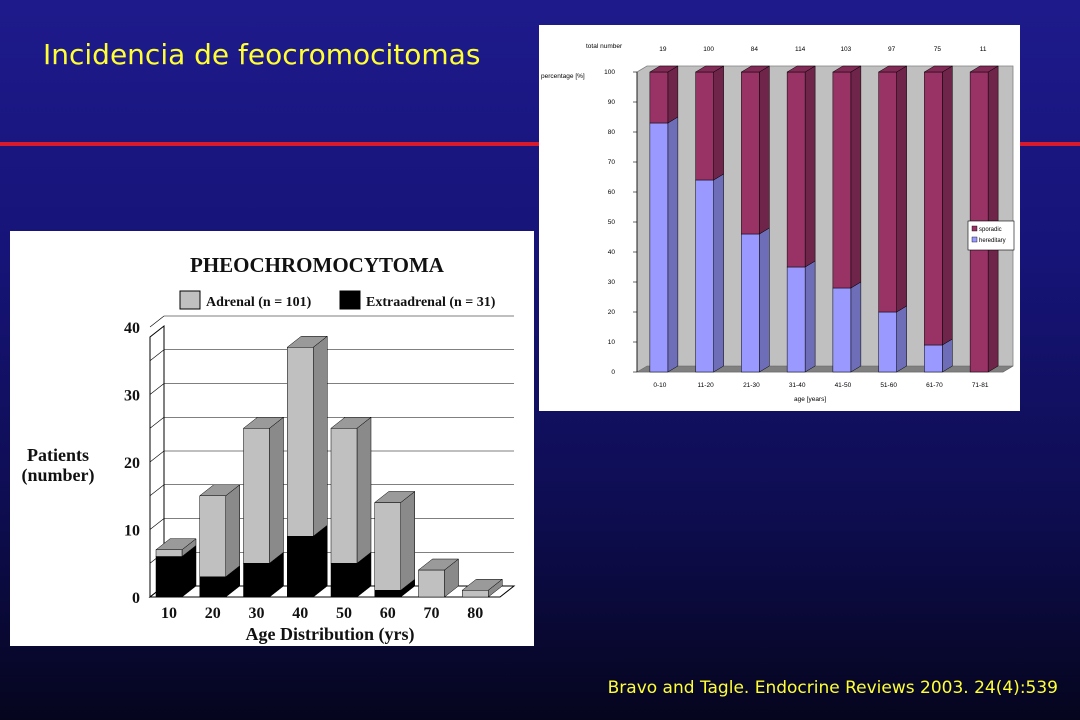 Image resolution: width=1080 pixels, height=720 pixels. Describe the element at coordinates (270, 144) in the screenshot. I see `title-divider` at that location.